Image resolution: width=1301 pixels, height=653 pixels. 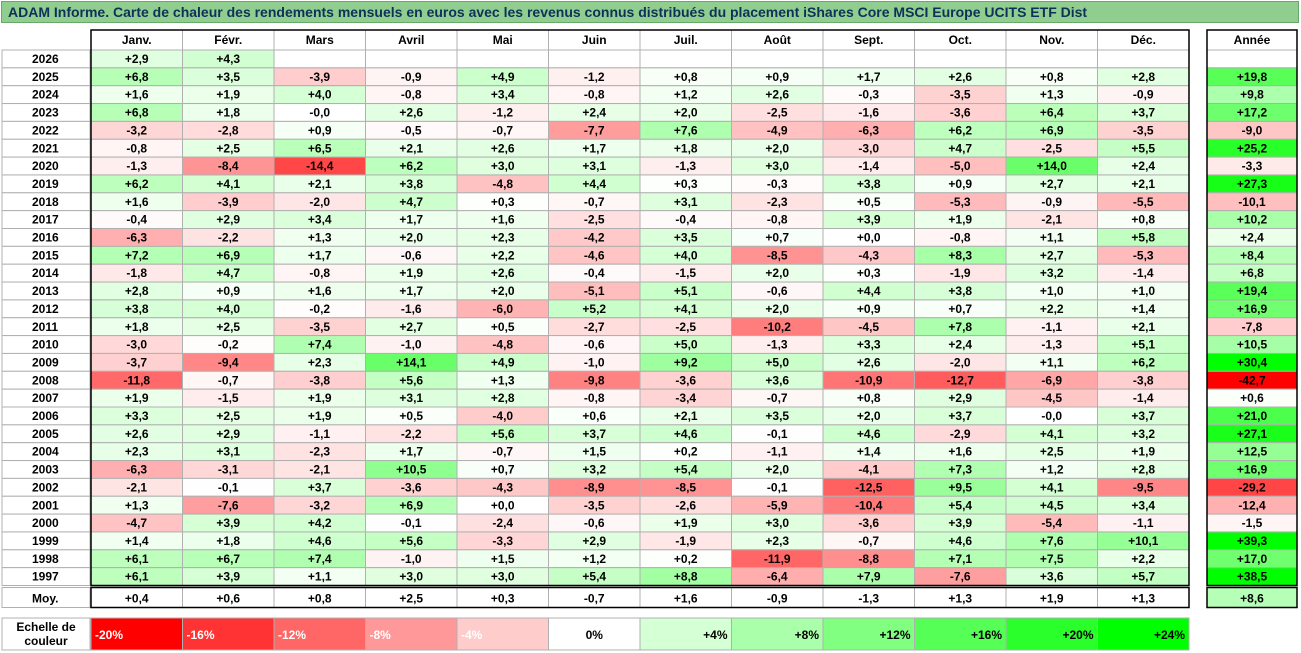 What do you see at coordinates (1252, 487) in the screenshot?
I see `annual-value: -29,2` at bounding box center [1252, 487].